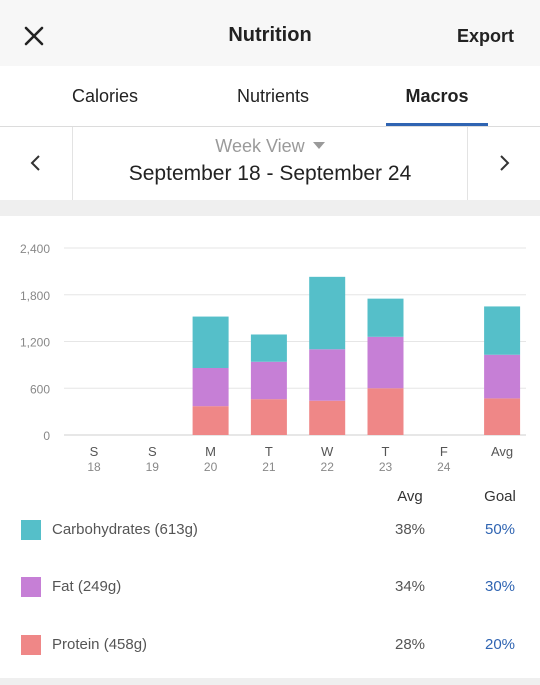 Image resolution: width=540 pixels, height=685 pixels. What do you see at coordinates (100, 644) in the screenshot?
I see `macro-label: Protein (458g)` at bounding box center [100, 644].